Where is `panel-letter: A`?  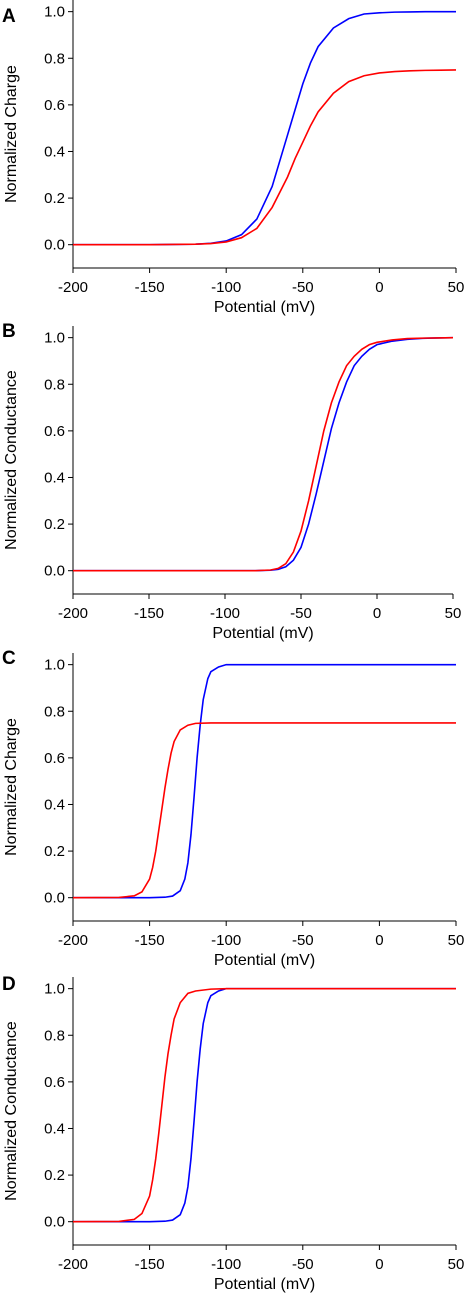
panel-letter: A is located at coordinates (9, 16).